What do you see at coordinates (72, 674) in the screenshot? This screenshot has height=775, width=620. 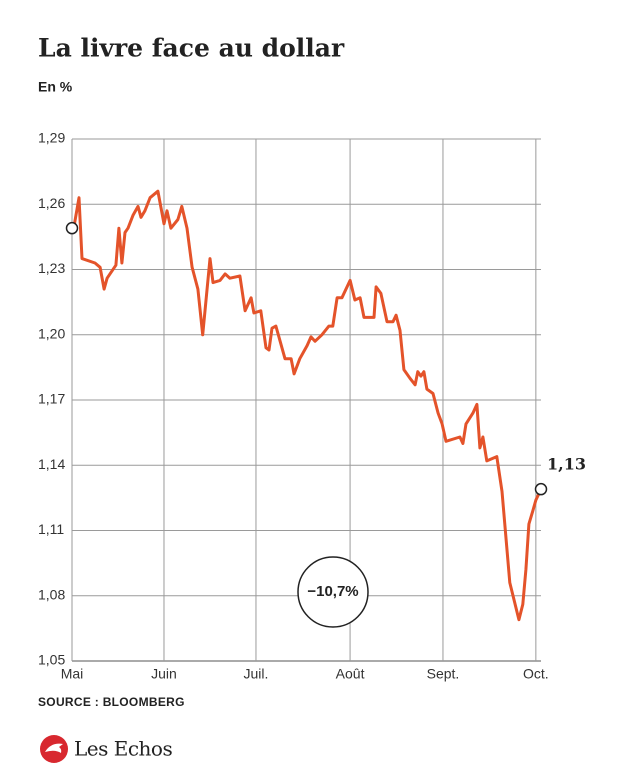 I see `x-tick-label: Mai` at bounding box center [72, 674].